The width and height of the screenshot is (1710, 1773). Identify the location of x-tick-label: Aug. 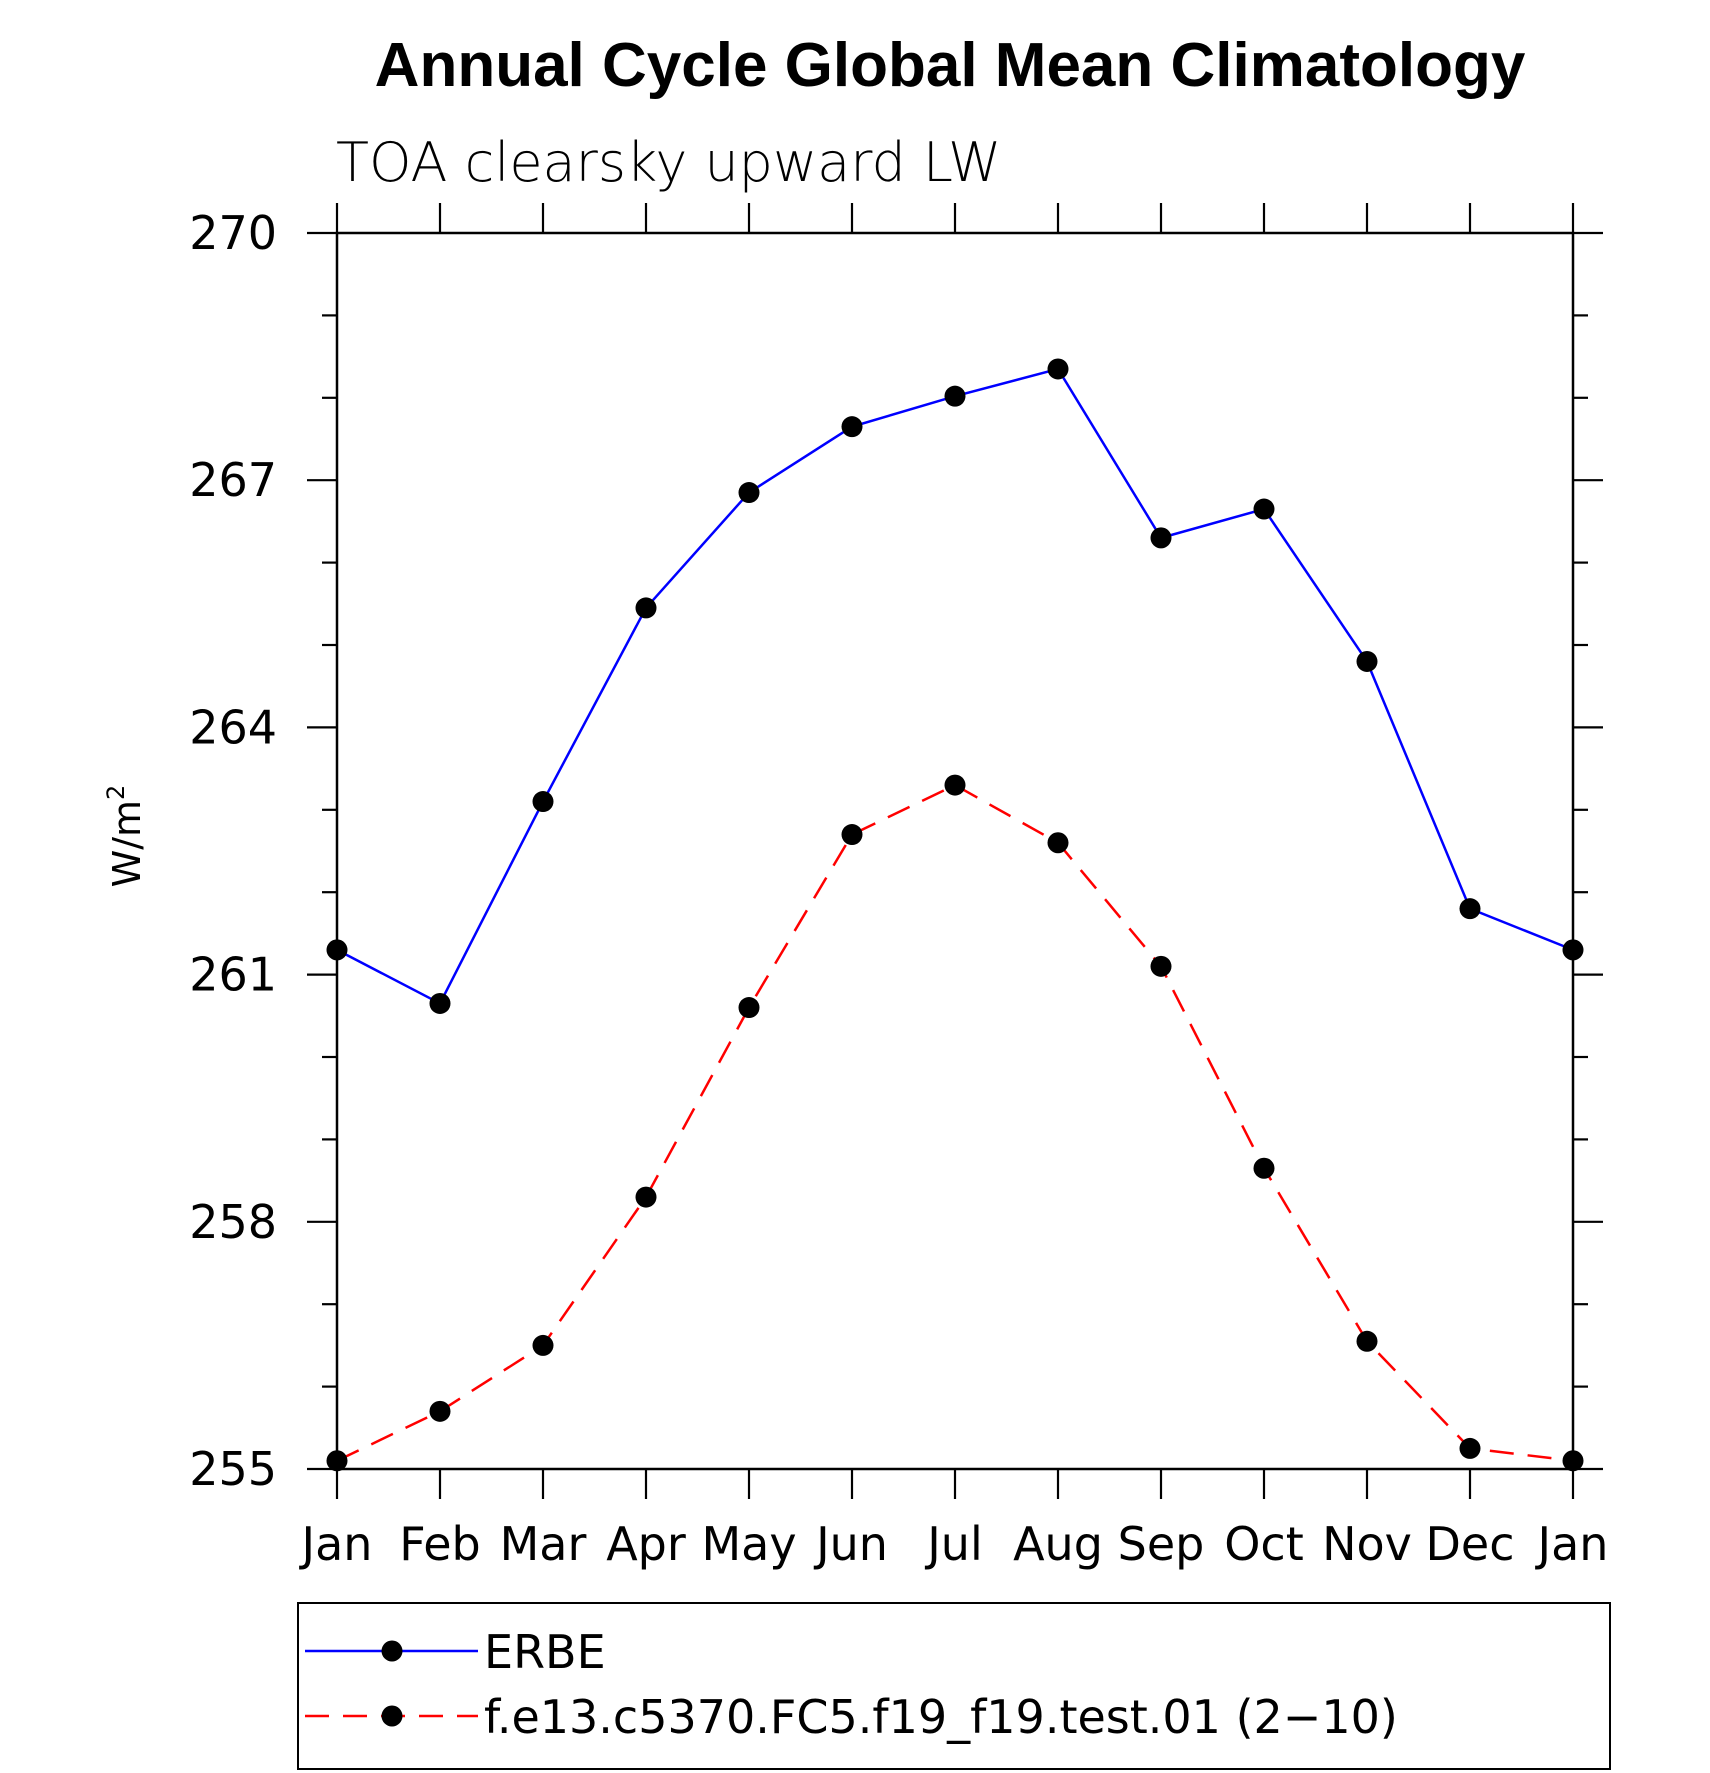
(1058, 1544).